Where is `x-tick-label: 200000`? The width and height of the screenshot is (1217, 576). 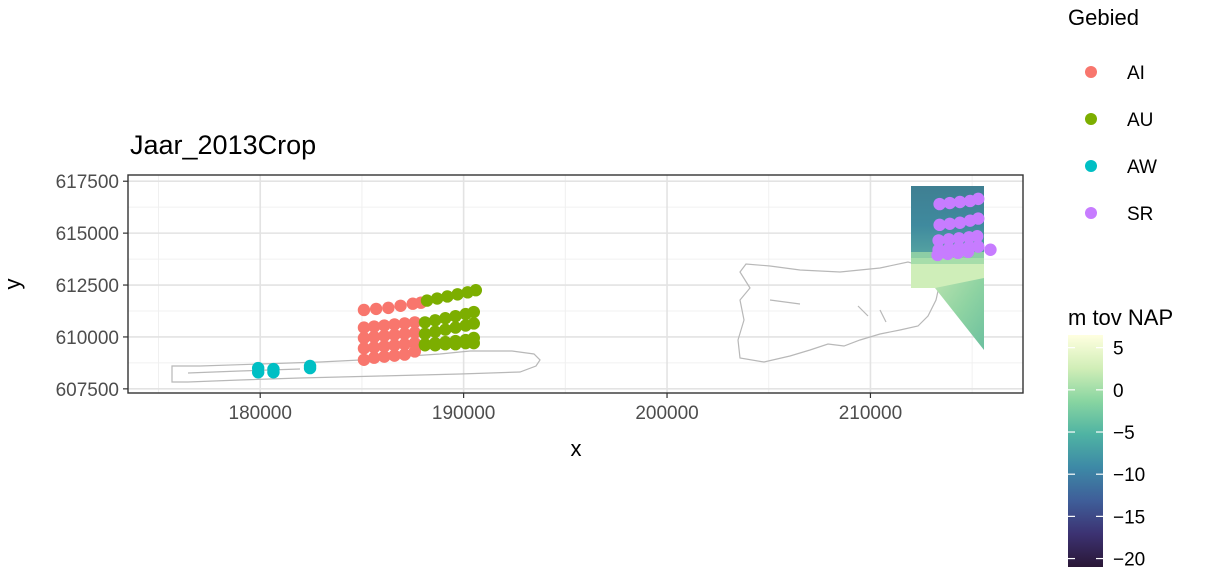 x-tick-label: 200000 is located at coordinates (666, 413).